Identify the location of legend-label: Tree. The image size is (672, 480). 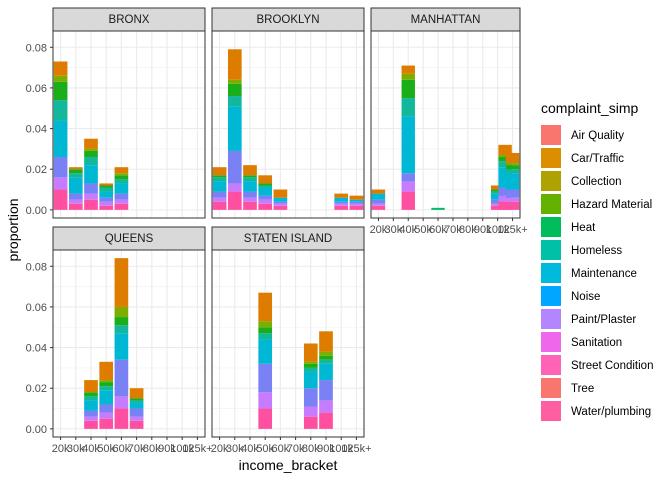
(582, 389).